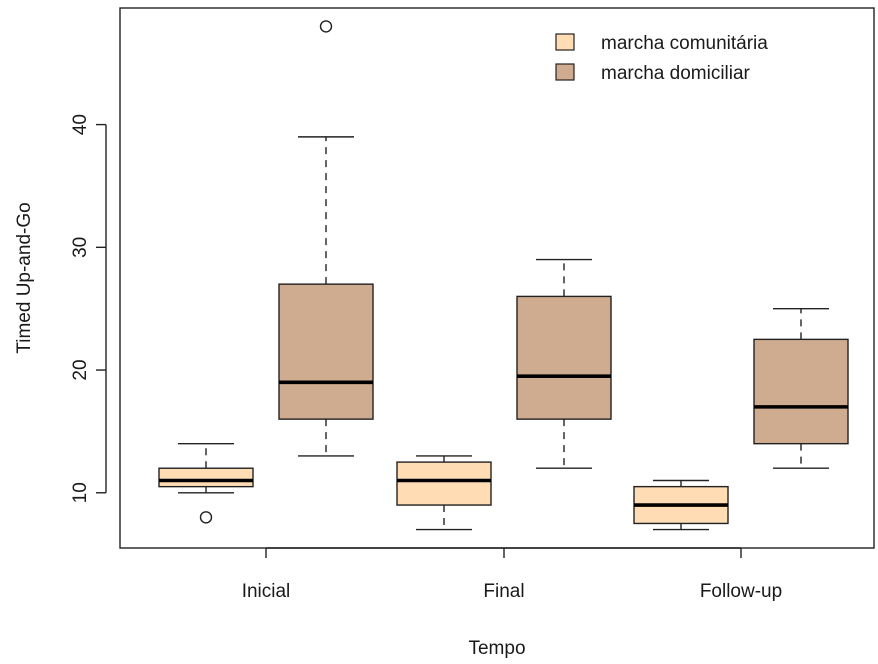 This screenshot has height=664, width=878. I want to click on y-tick-label: 30, so click(80, 247).